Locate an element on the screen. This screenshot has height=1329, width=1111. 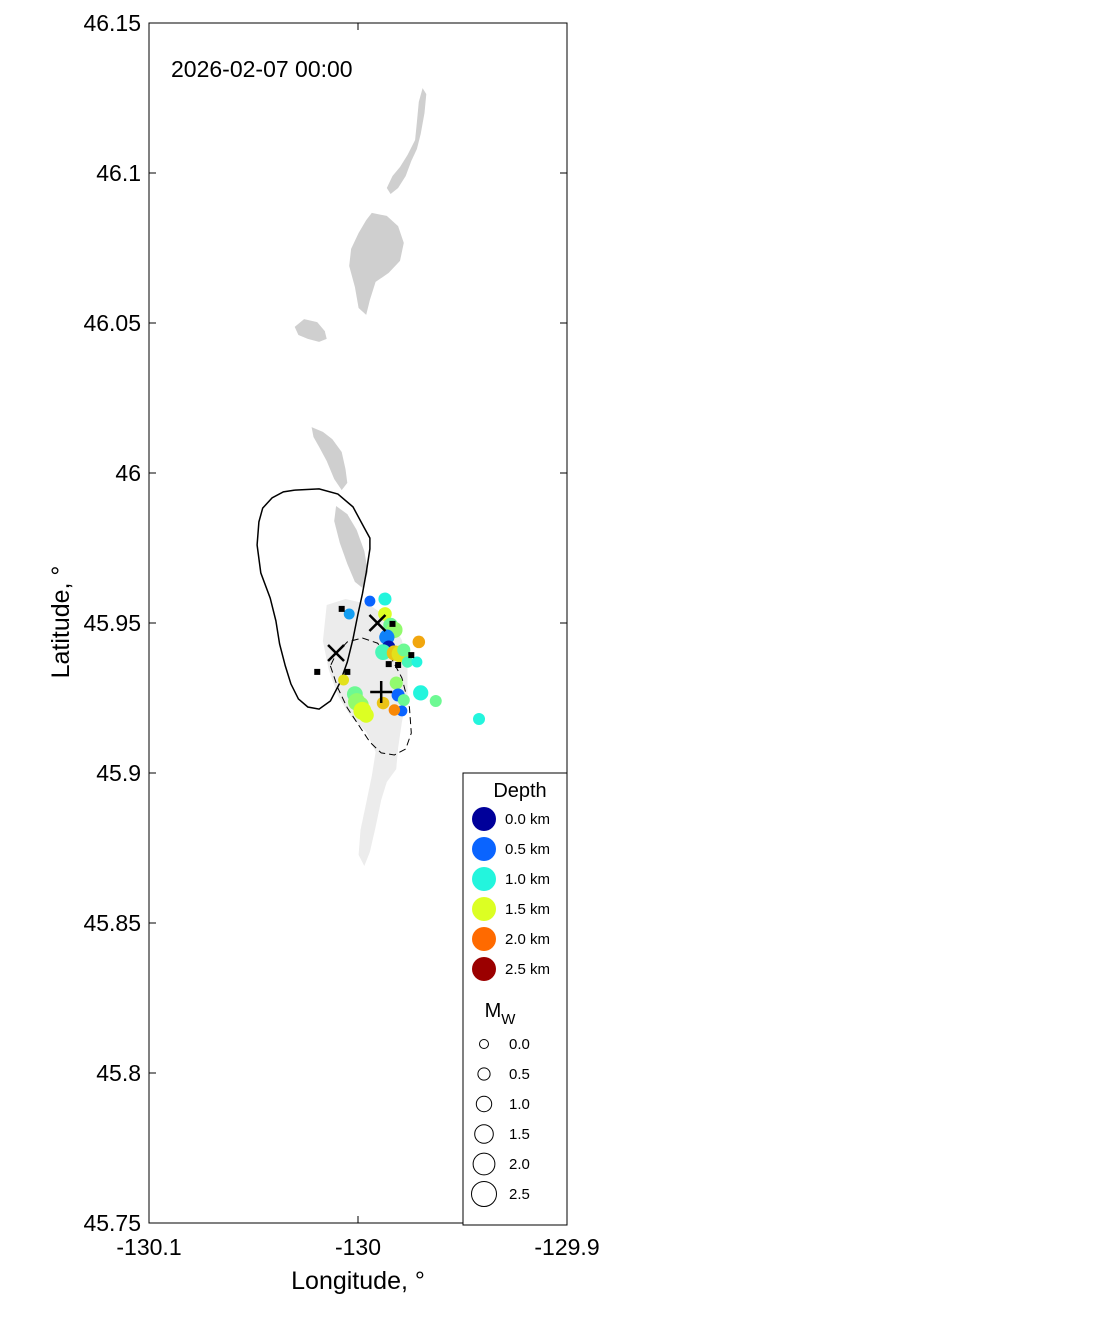
magnitude-legend-title: MW is located at coordinates (501, 1014).